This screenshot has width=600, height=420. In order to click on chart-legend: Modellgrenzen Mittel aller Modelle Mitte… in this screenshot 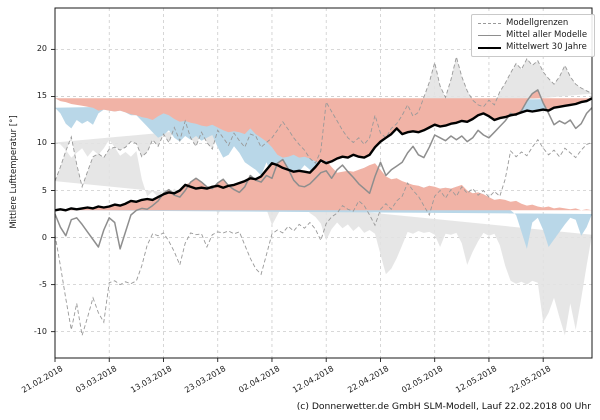, I will do `click(533, 35)`.